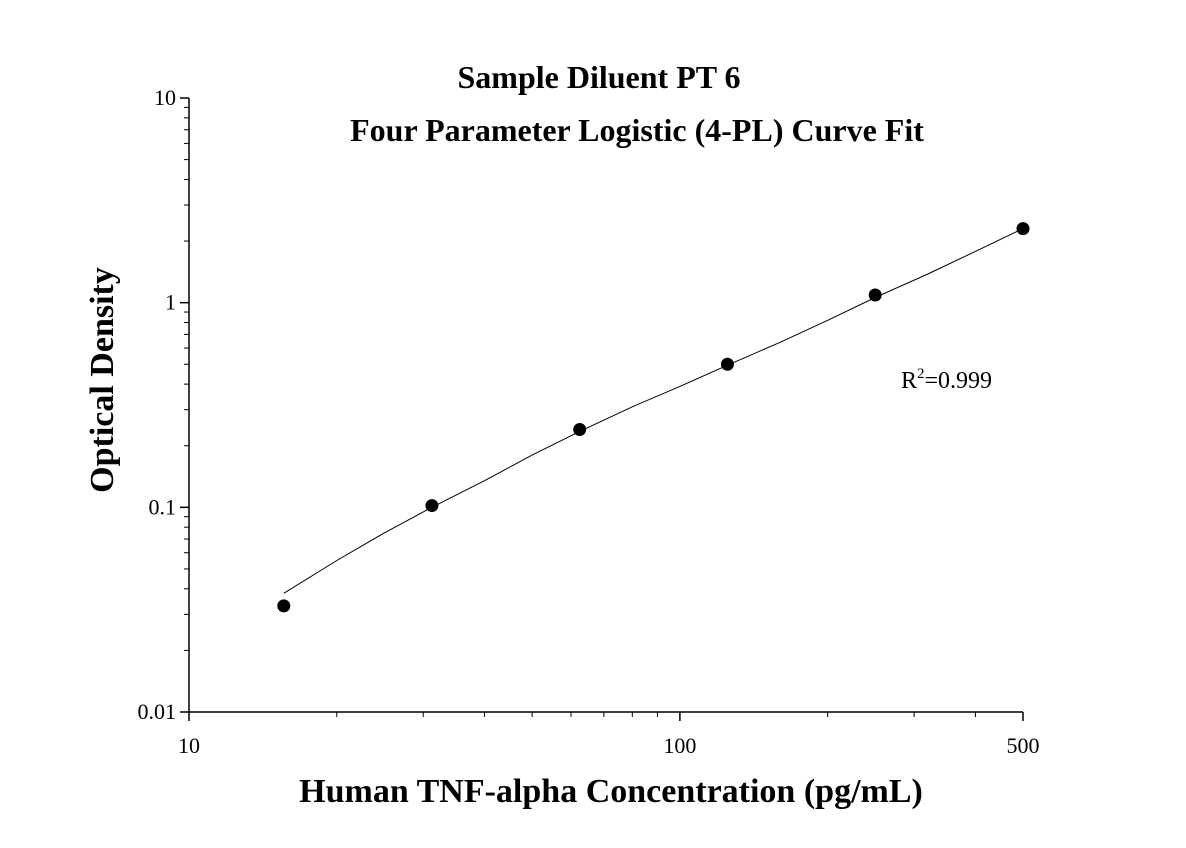 Image resolution: width=1186 pixels, height=848 pixels. What do you see at coordinates (921, 374) in the screenshot?
I see `r-squared-superscript: 2` at bounding box center [921, 374].